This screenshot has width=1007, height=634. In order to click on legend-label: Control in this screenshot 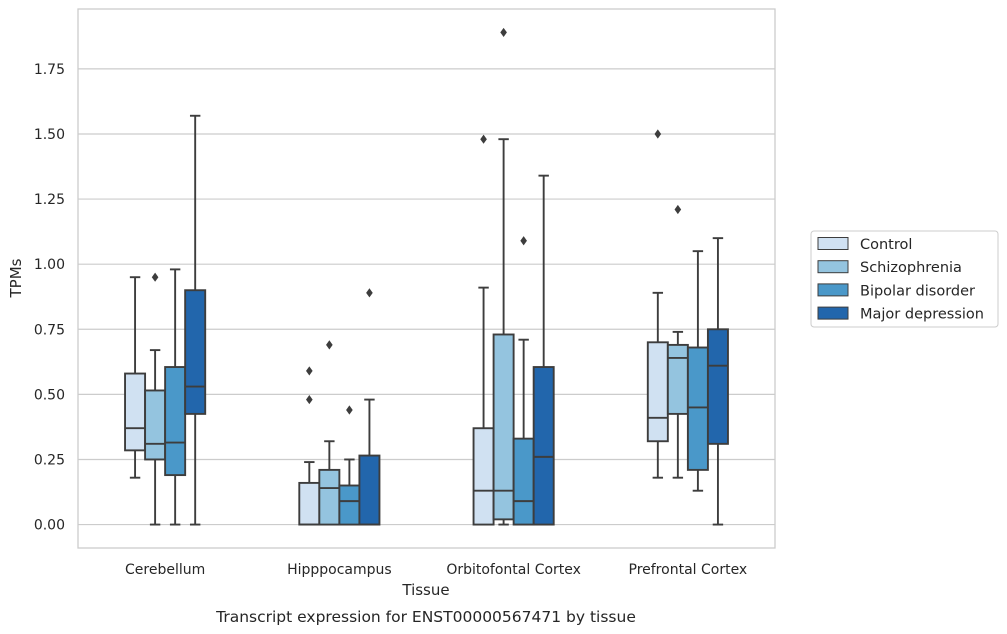, I will do `click(886, 245)`.